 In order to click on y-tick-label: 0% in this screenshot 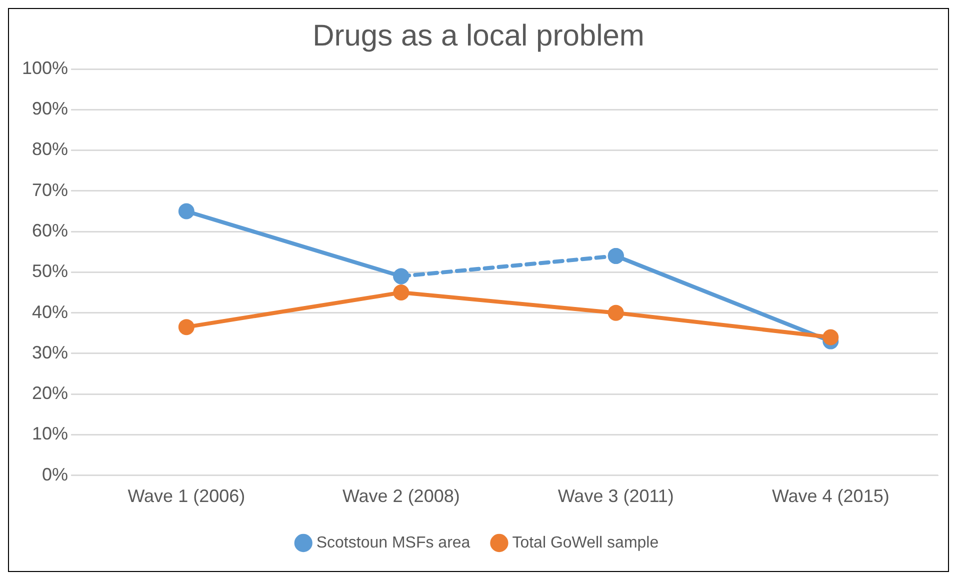, I will do `click(55, 474)`.